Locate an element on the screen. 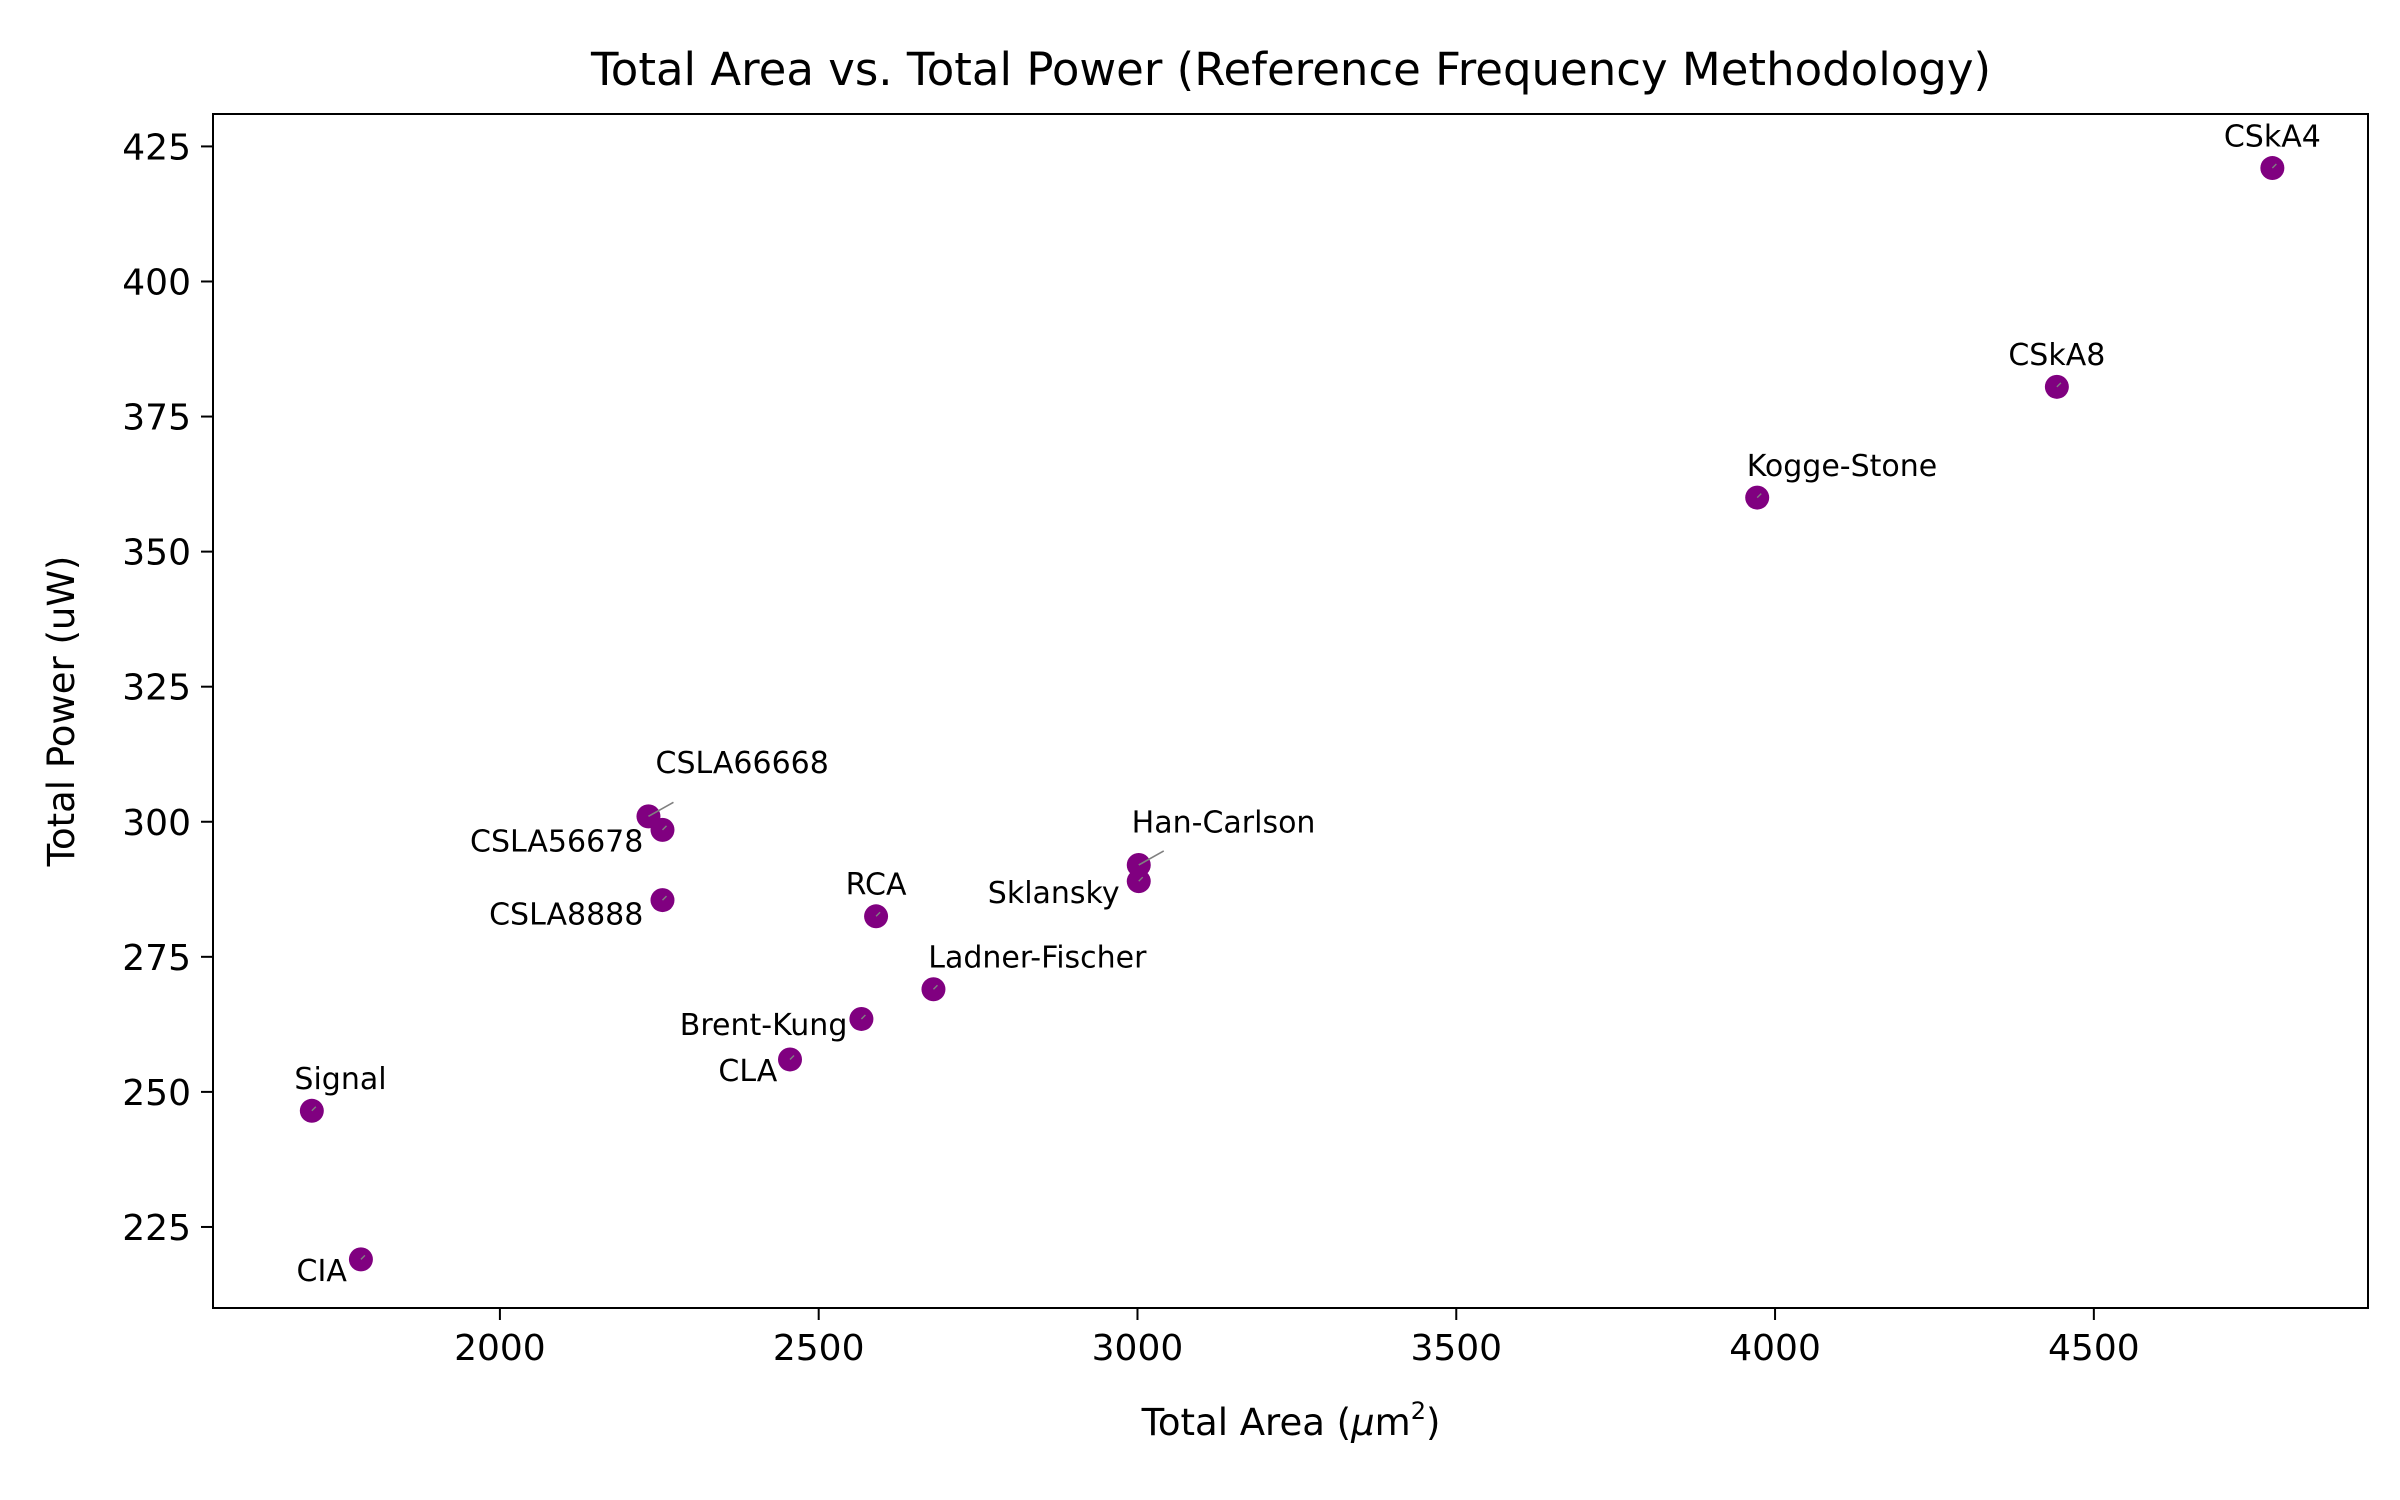  point-label: CSLA56678 is located at coordinates (556, 841).